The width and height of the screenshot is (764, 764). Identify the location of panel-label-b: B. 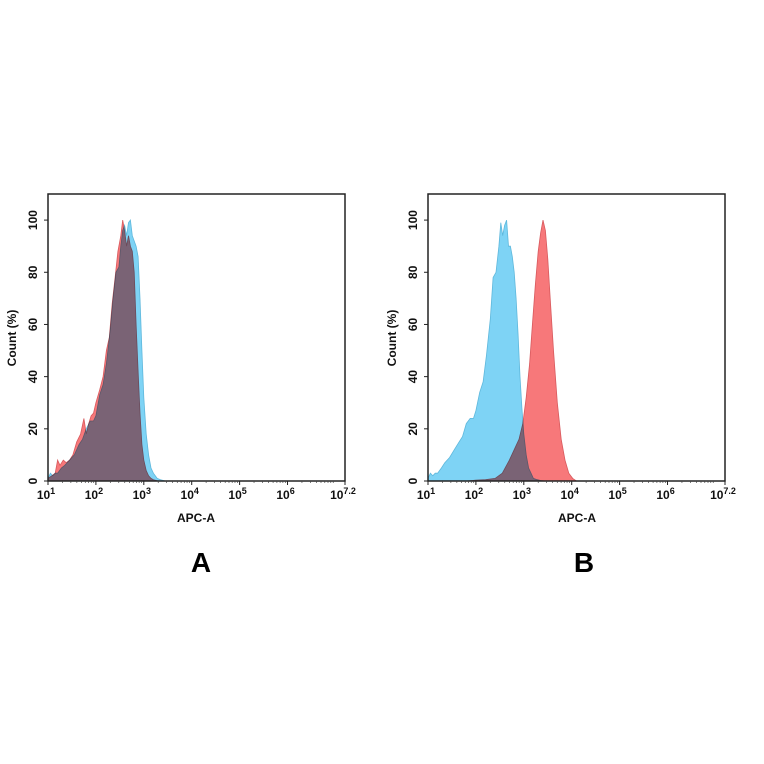
(584, 562).